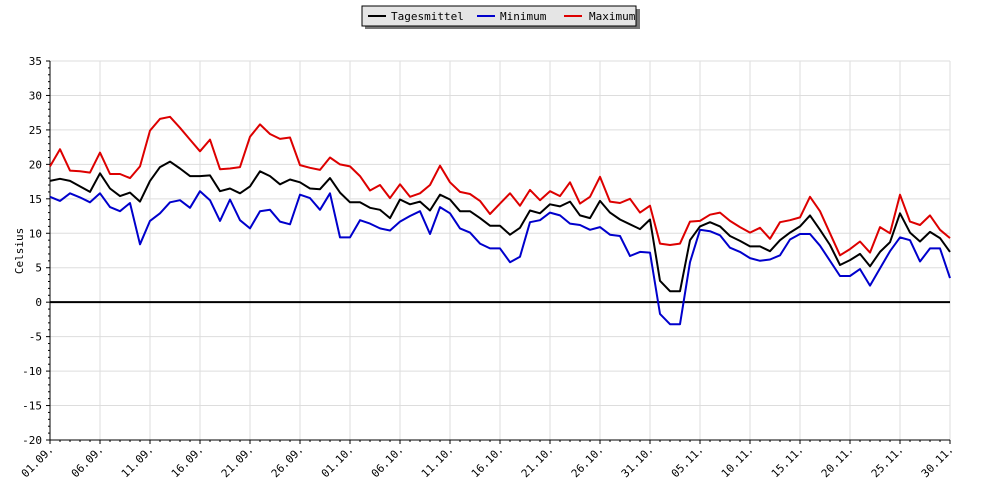  What do you see at coordinates (427, 16) in the screenshot?
I see `legend-label-tagesmittel: Tagesmittel` at bounding box center [427, 16].